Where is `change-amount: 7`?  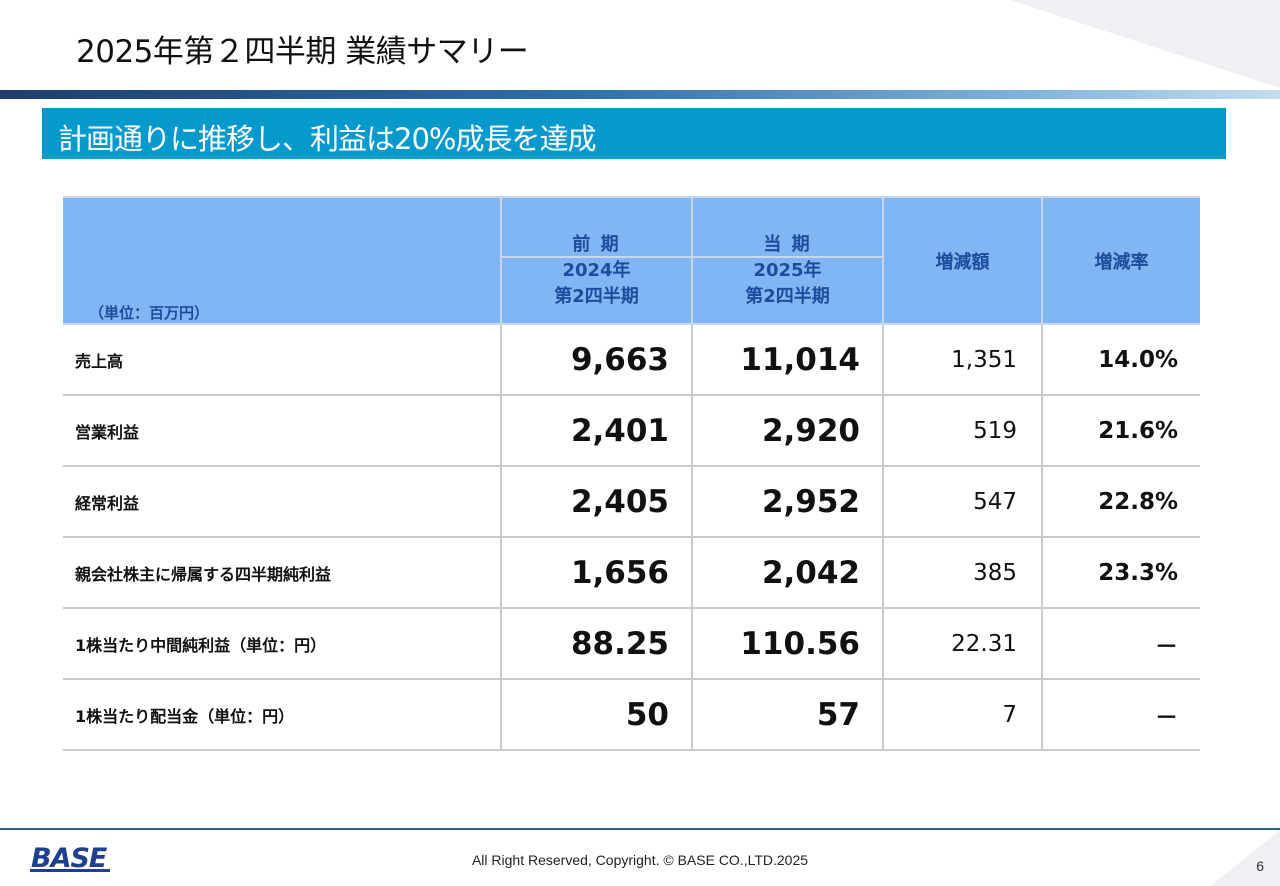 change-amount: 7 is located at coordinates (962, 715).